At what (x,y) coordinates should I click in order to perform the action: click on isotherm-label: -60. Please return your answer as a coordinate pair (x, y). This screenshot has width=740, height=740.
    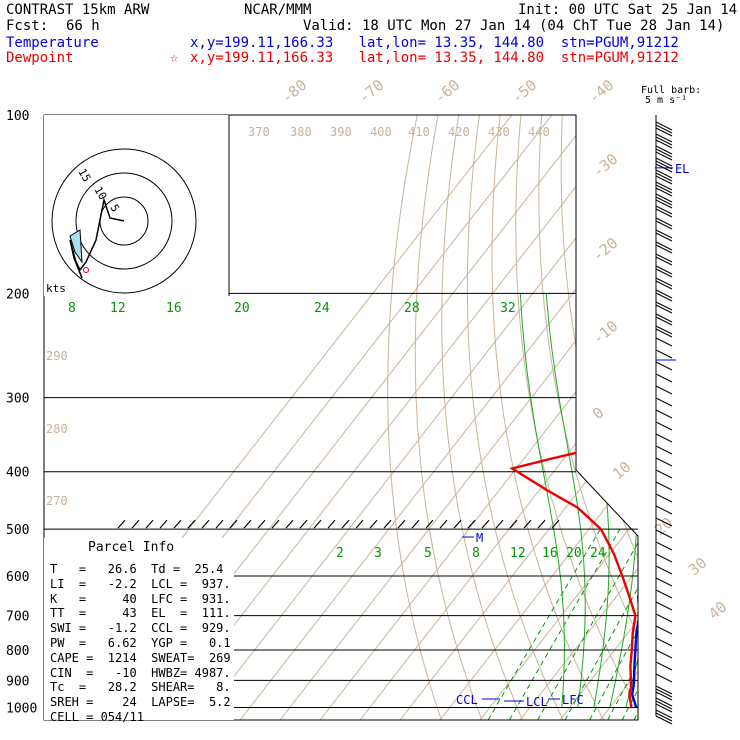
    Looking at the image, I should click on (447, 91).